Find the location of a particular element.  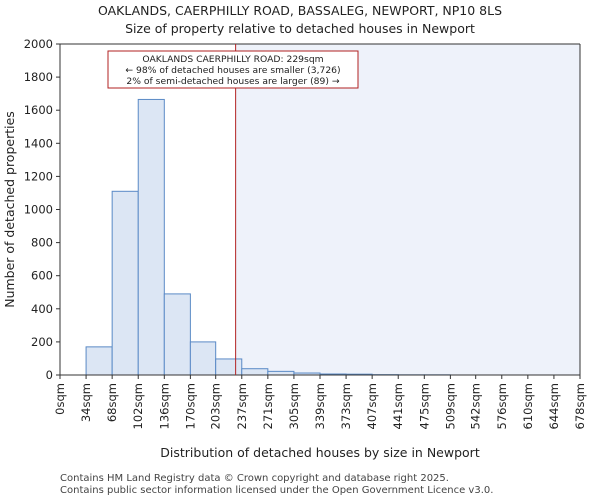

y-tick-label: 1600 is located at coordinates (38, 110).